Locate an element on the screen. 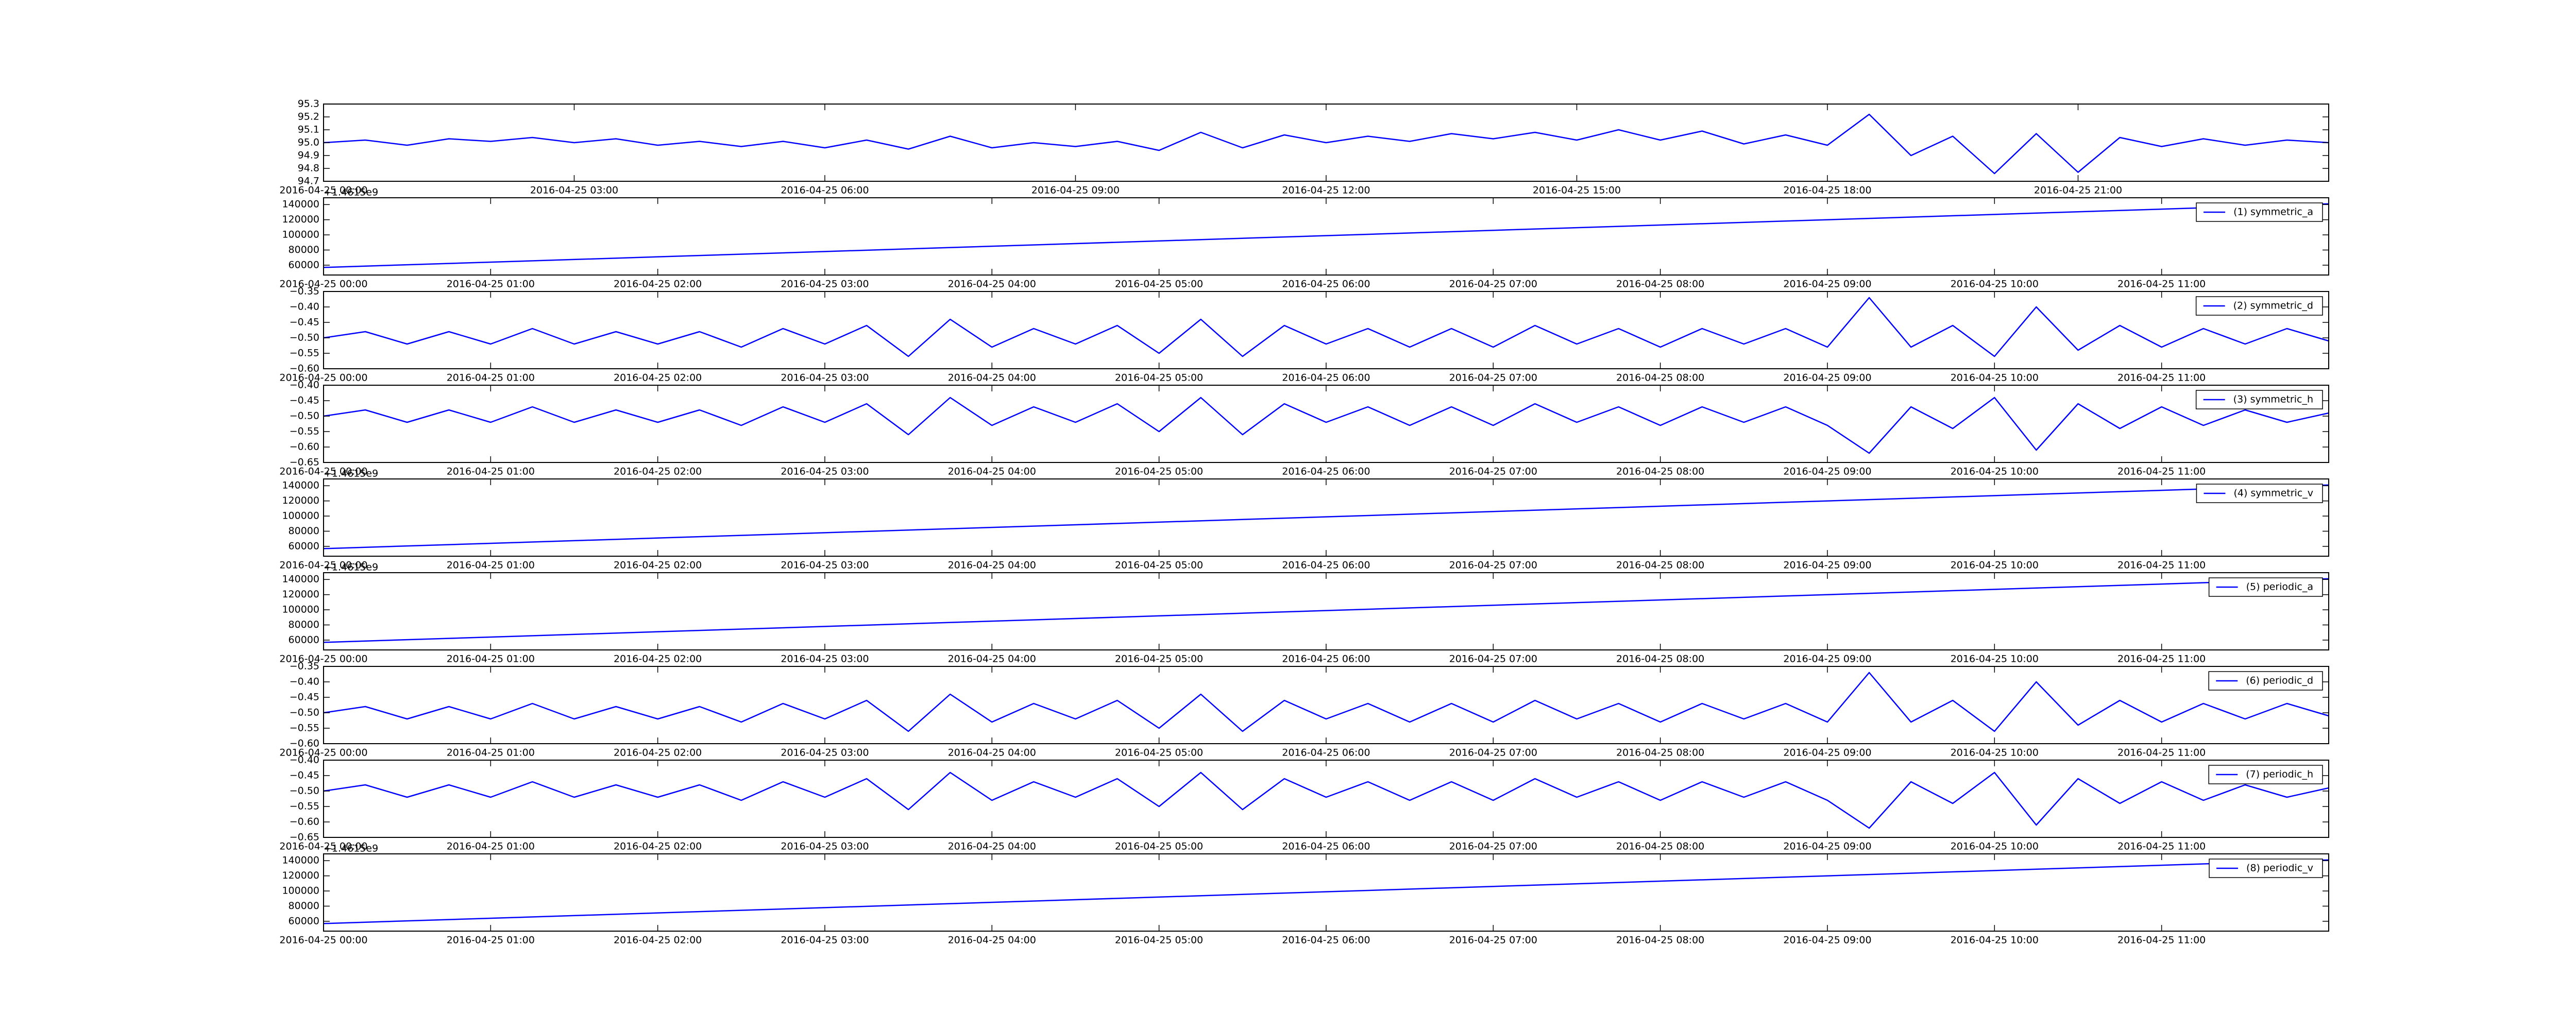  legend-label: (1) symmetric_a is located at coordinates (2273, 213).